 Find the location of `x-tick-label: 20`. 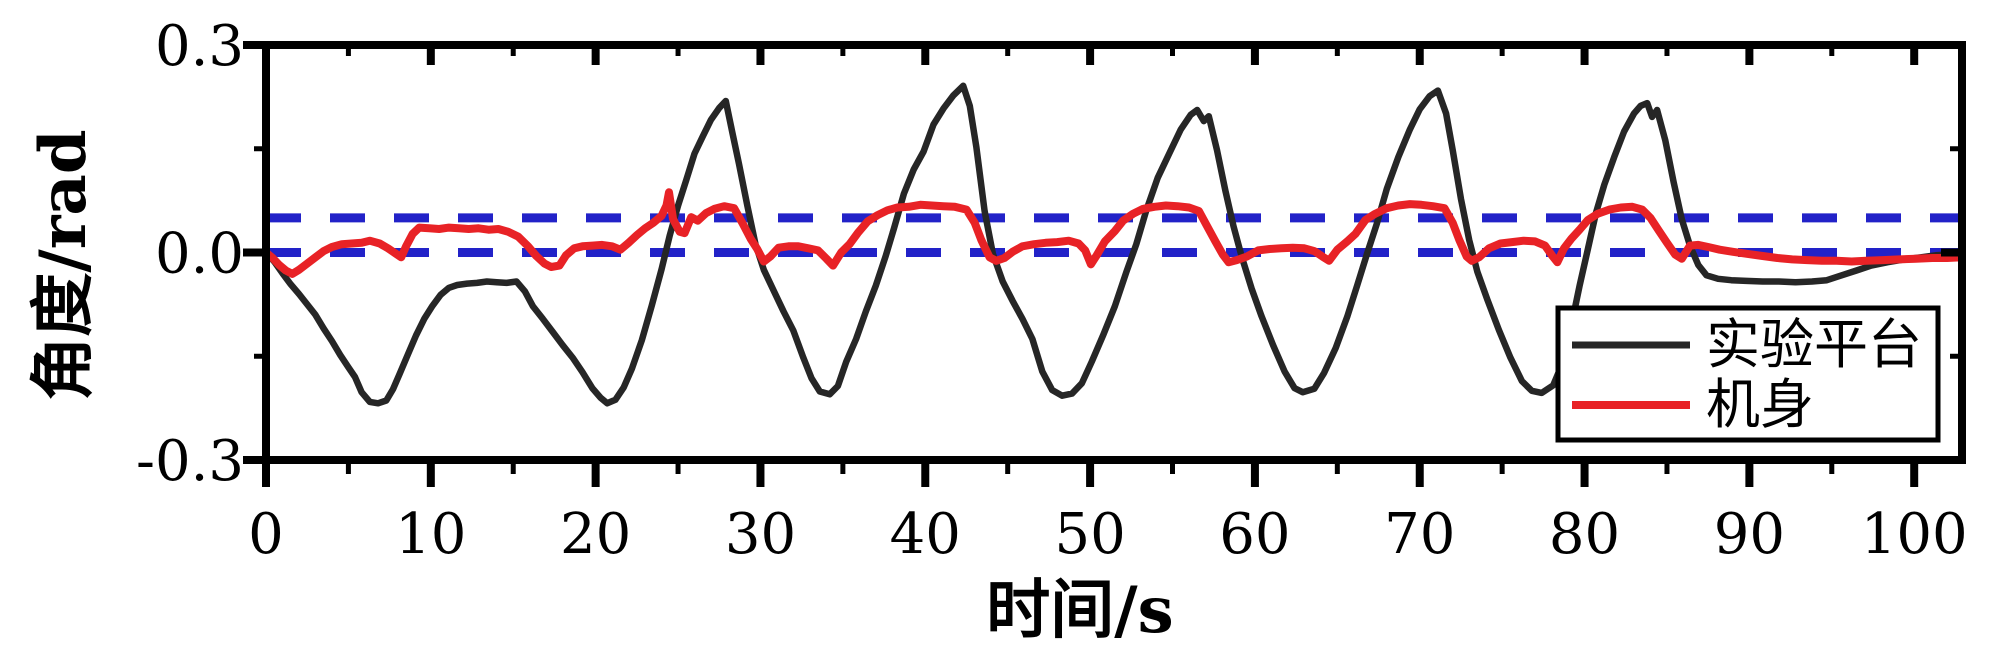

x-tick-label: 20 is located at coordinates (595, 534).